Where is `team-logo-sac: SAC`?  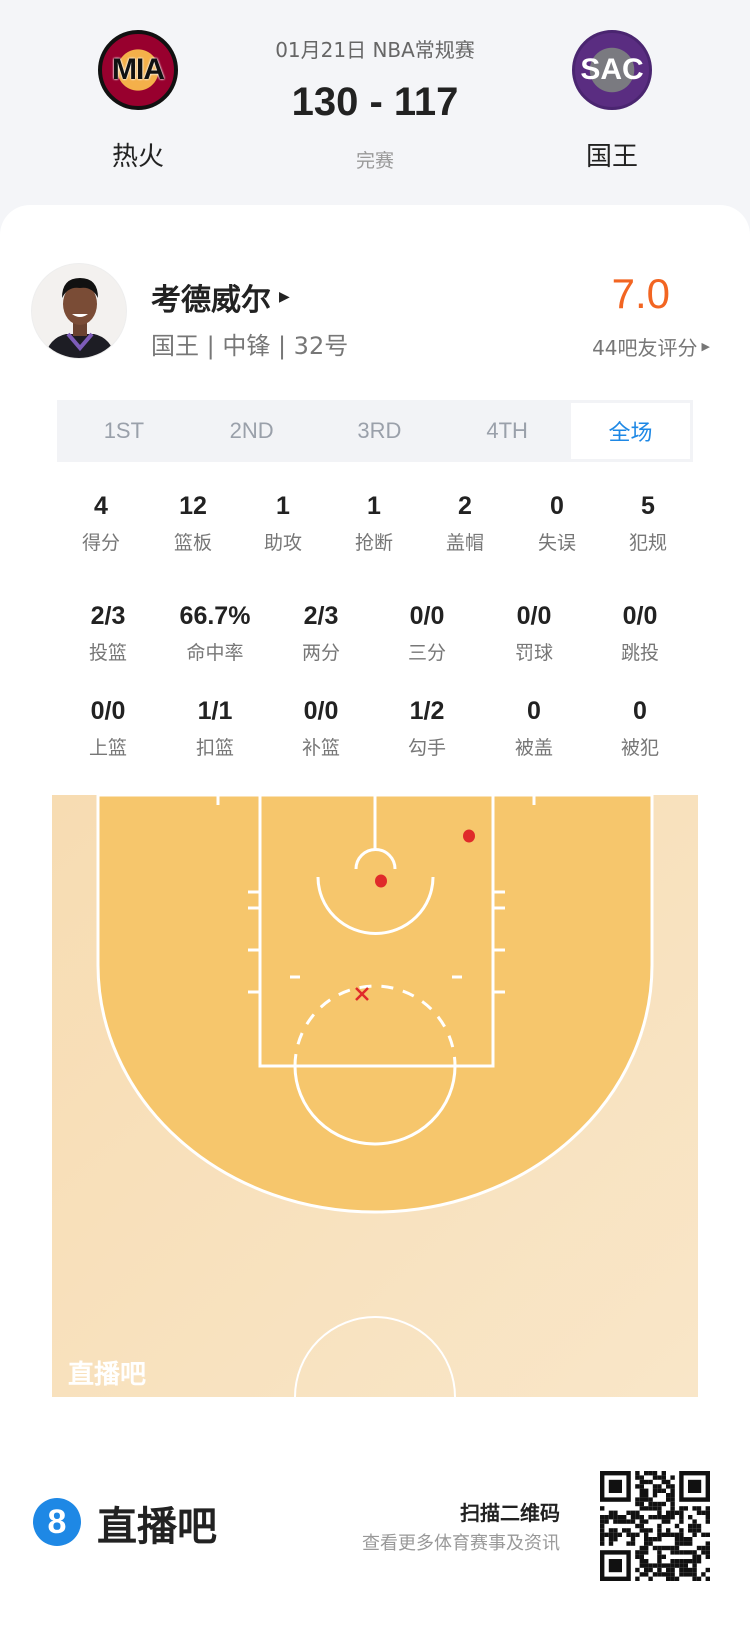
team-logo-sac: SAC is located at coordinates (612, 70).